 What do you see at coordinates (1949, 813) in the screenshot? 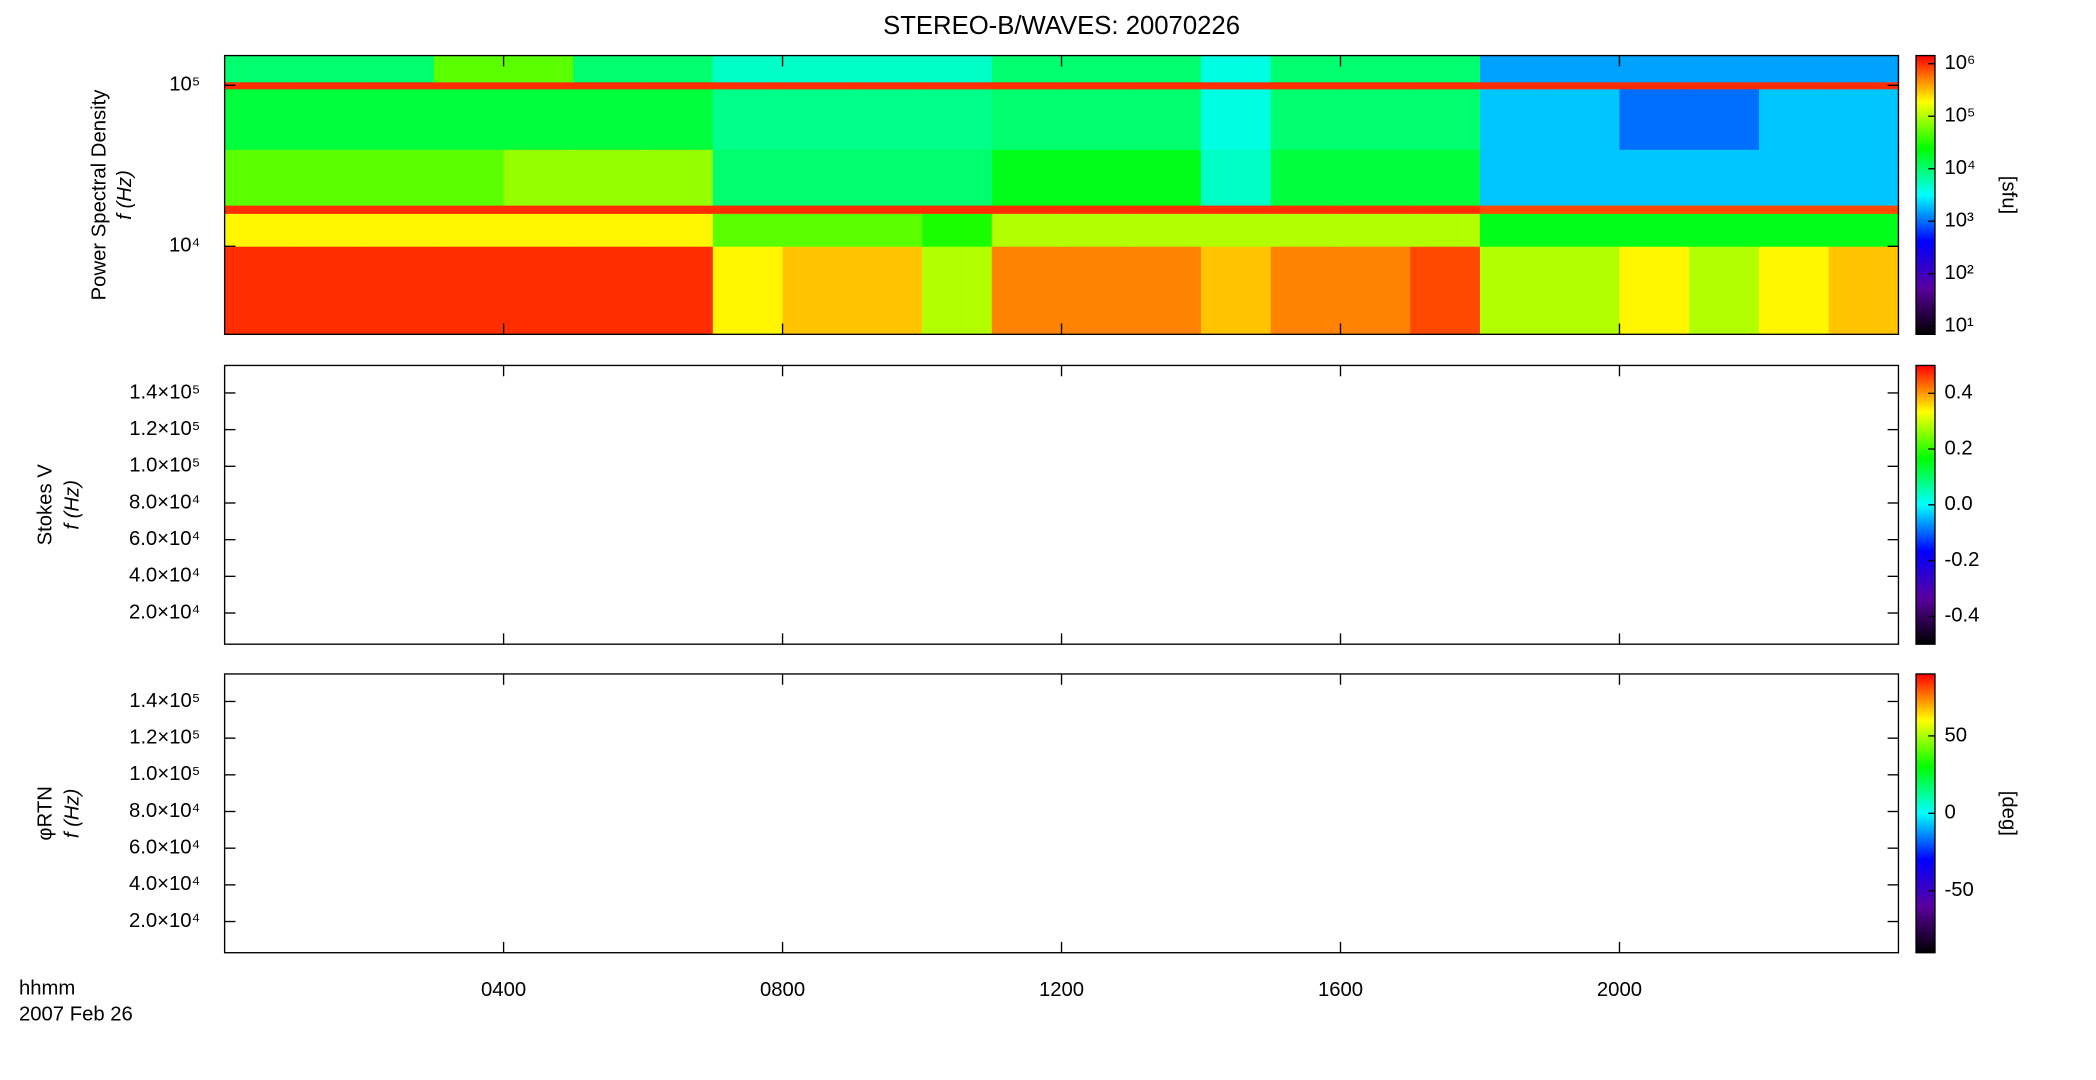
I see `colorbar-tick-label: 0` at bounding box center [1949, 813].